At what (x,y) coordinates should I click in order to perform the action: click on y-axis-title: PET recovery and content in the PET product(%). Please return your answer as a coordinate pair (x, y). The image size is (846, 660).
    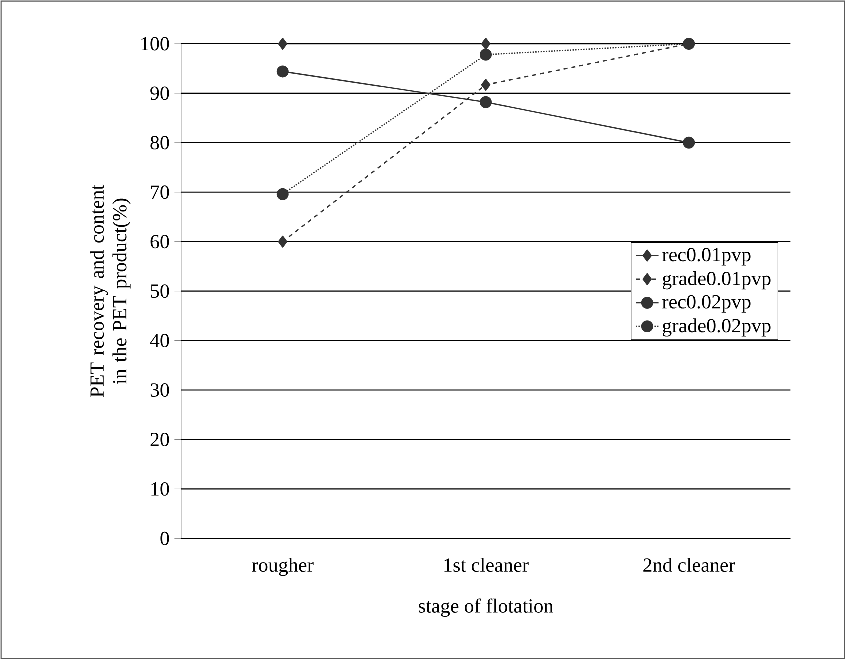
    Looking at the image, I should click on (110, 291).